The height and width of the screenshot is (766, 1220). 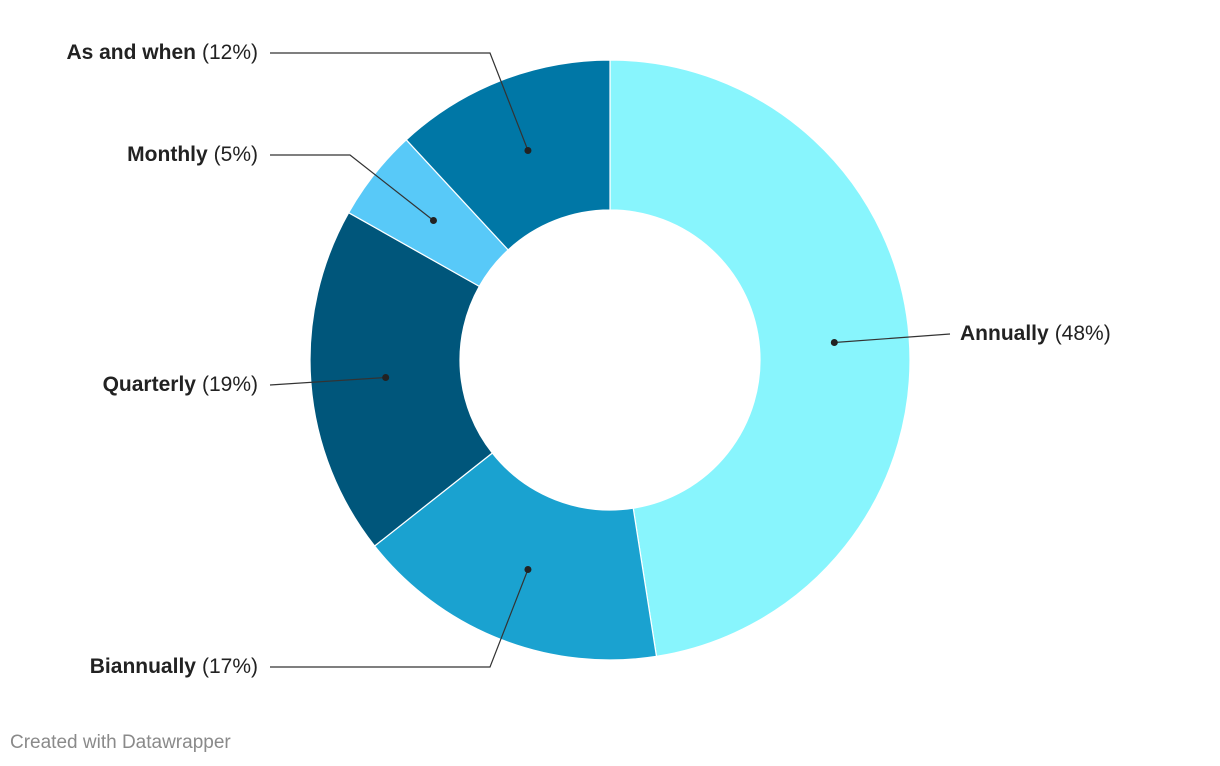 I want to click on slice-label: Quarterly (19%), so click(x=180, y=384).